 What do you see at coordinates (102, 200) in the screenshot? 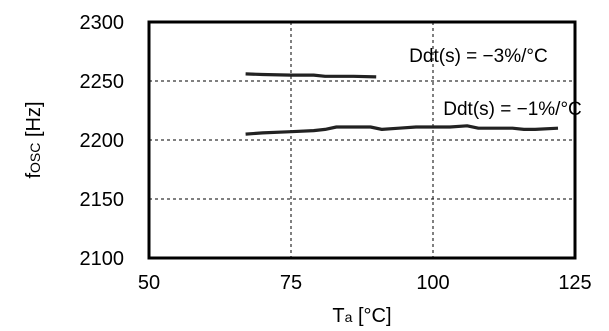
I see `y-tick-label: 2150` at bounding box center [102, 200].